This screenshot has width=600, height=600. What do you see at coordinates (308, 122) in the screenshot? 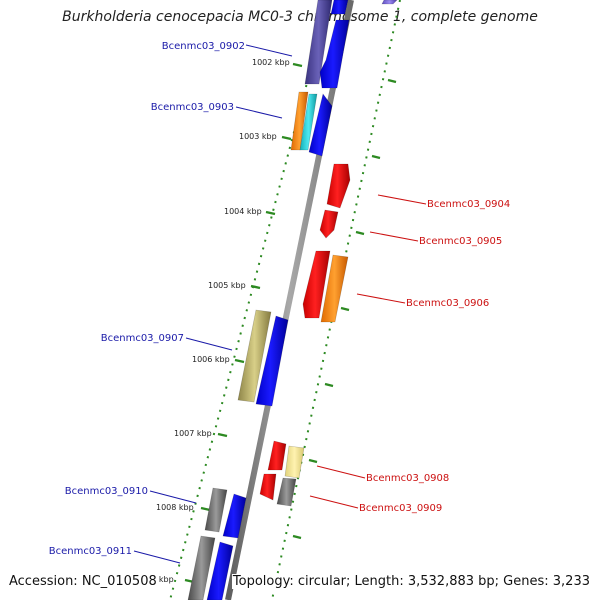
I see `gene-0903-cyan` at bounding box center [308, 122].